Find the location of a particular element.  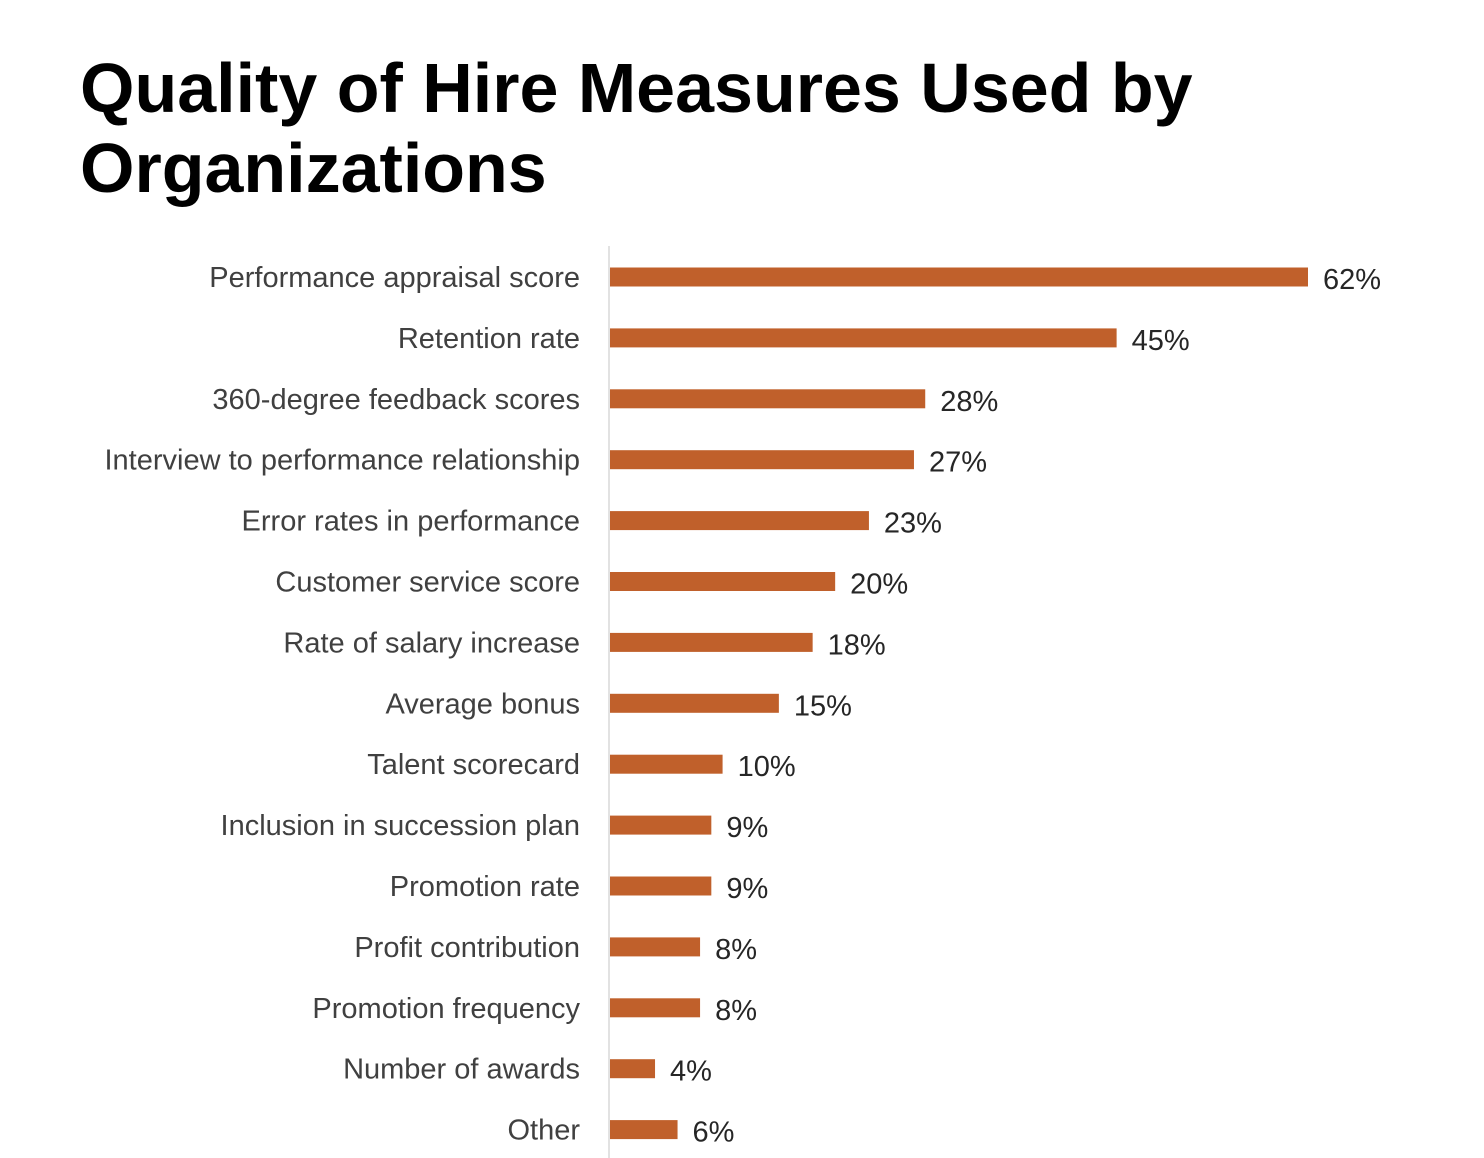

data-label: 27% is located at coordinates (958, 463).